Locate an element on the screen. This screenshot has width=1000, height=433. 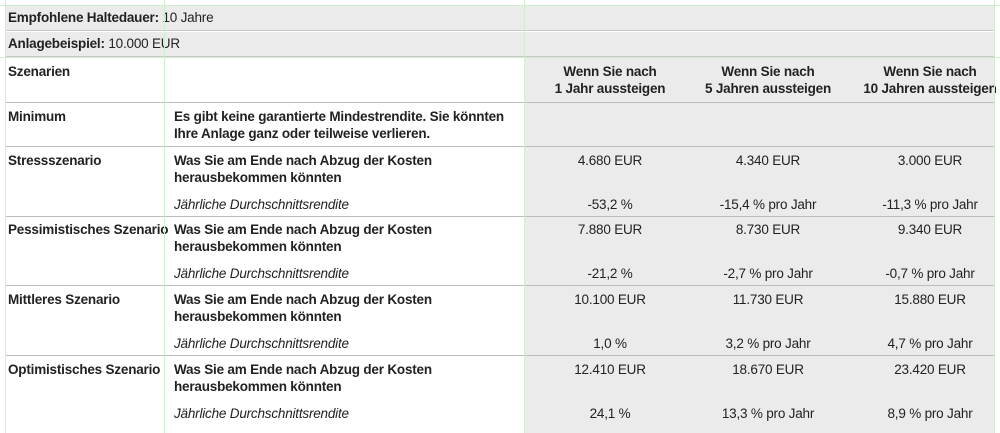
return-value: -2,7 % pro Jahr is located at coordinates (768, 273).